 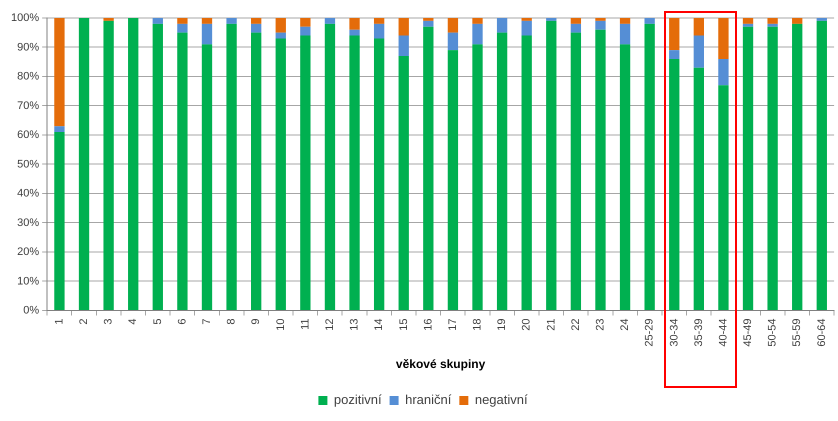 I want to click on x-tick-label: 23, so click(x=600, y=324).